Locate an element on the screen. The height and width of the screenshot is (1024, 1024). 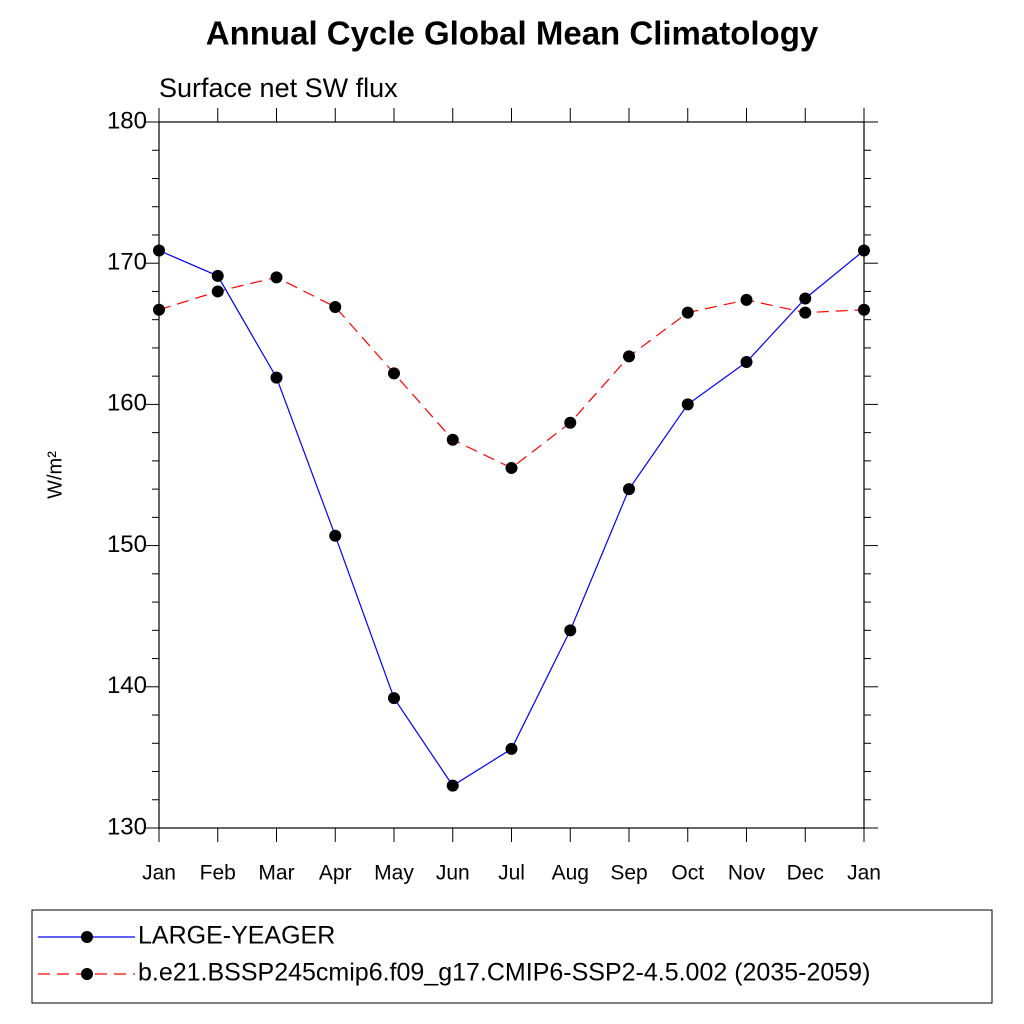
y-axis-label: W/m² is located at coordinates (55, 475).